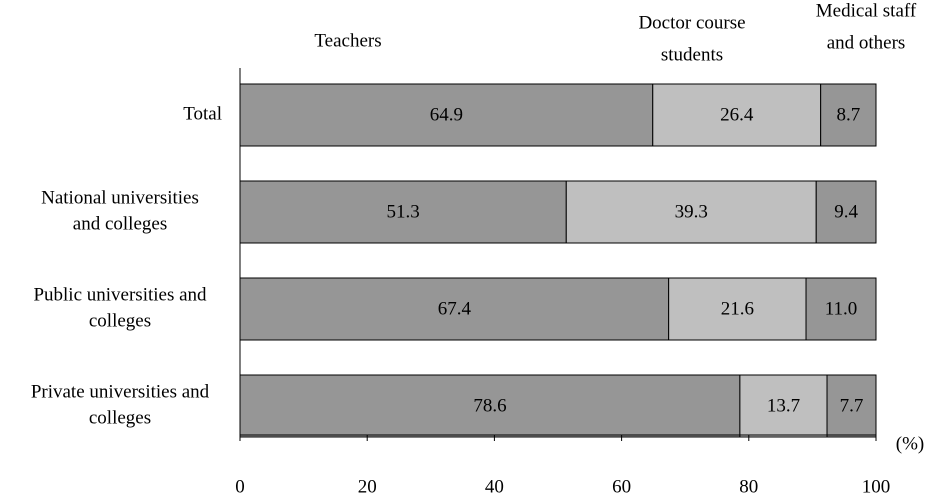 Image resolution: width=932 pixels, height=498 pixels. I want to click on data-label: 78.6, so click(489, 405).